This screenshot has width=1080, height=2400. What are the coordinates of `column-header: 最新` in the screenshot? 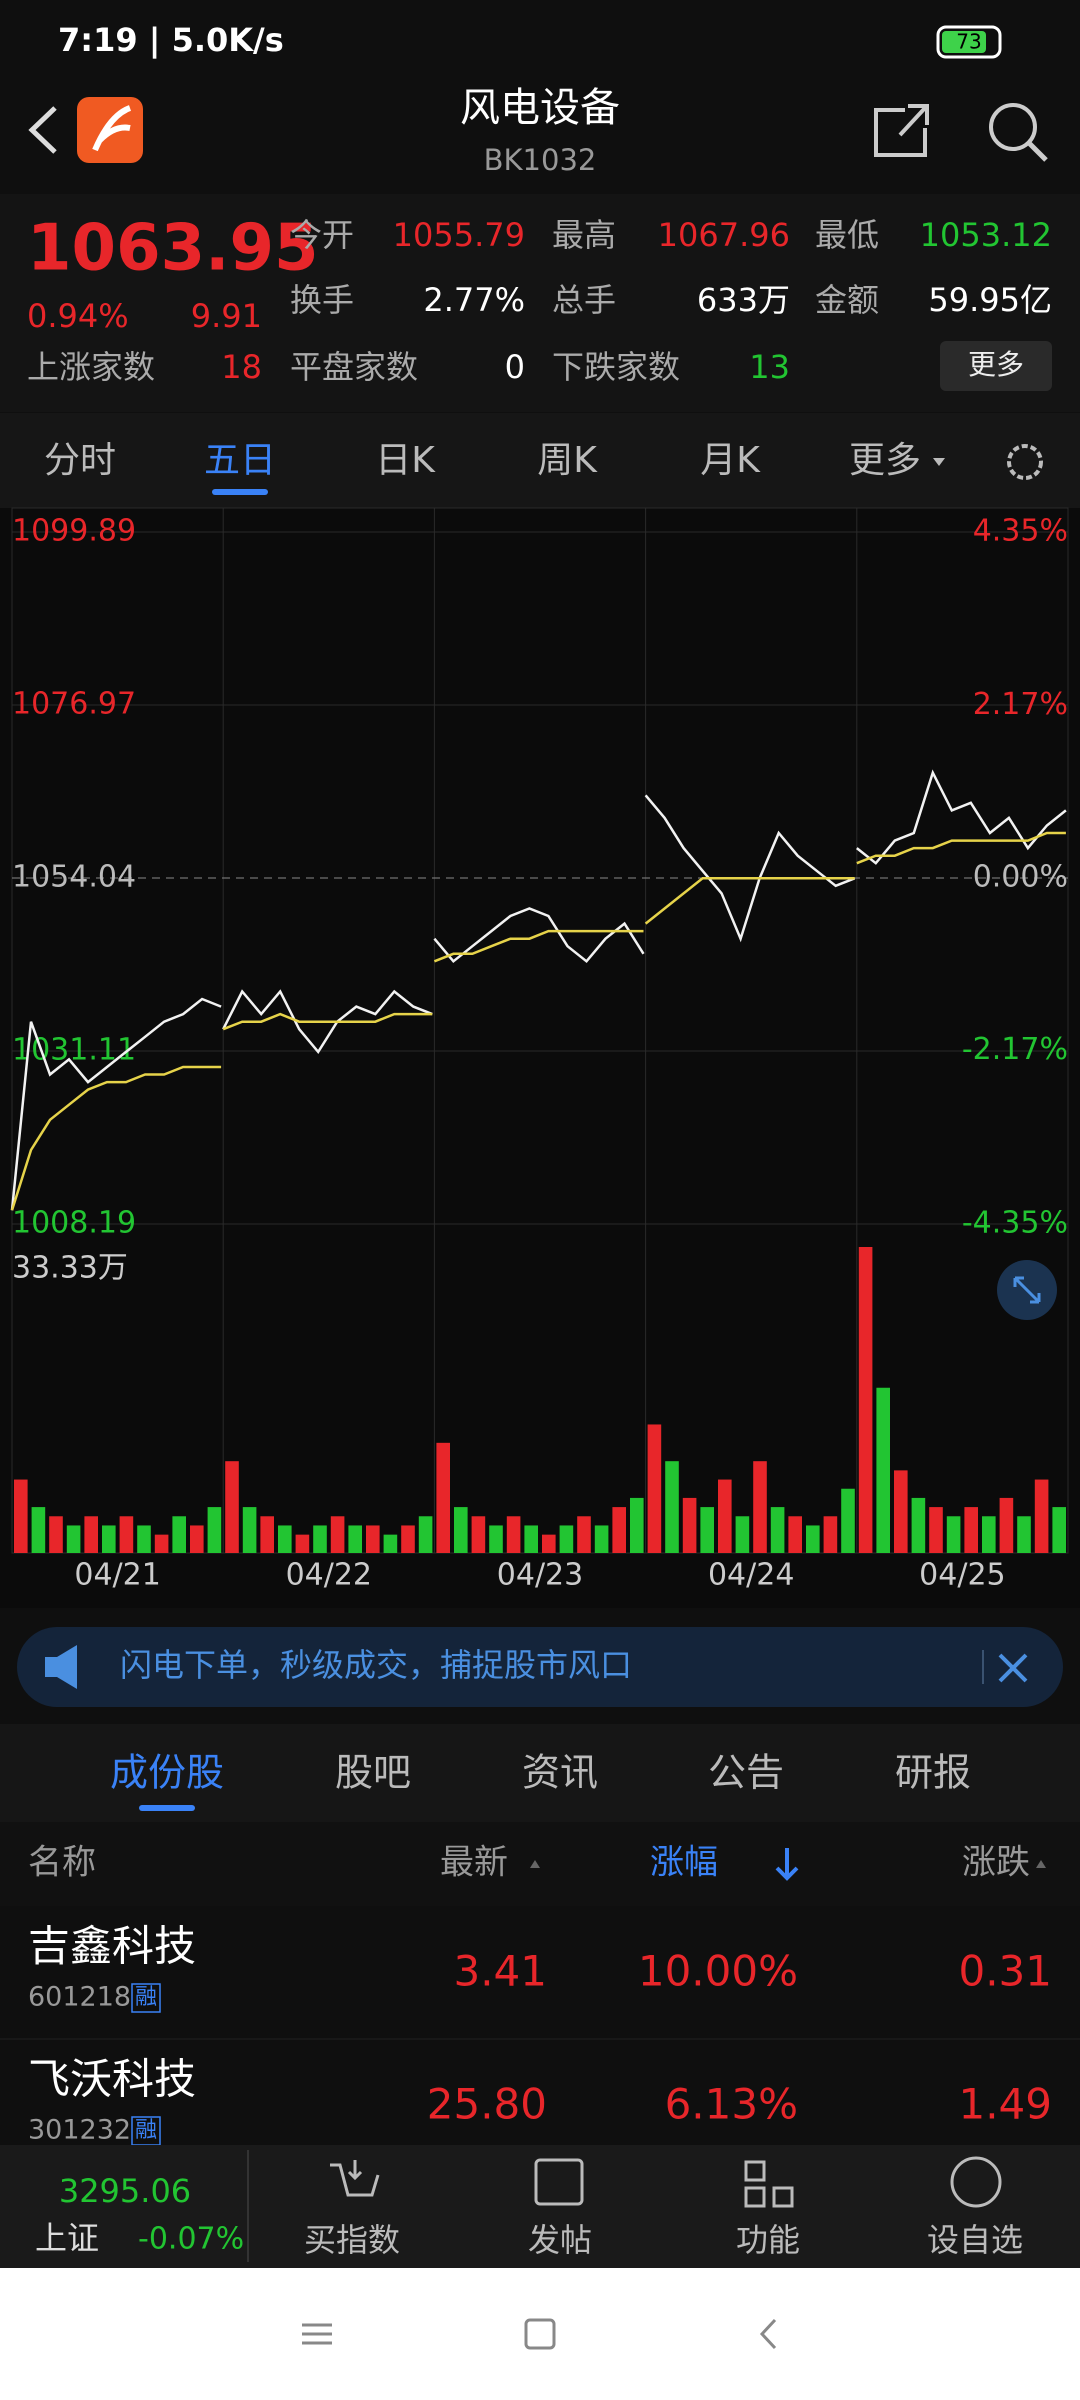 It's located at (474, 1863).